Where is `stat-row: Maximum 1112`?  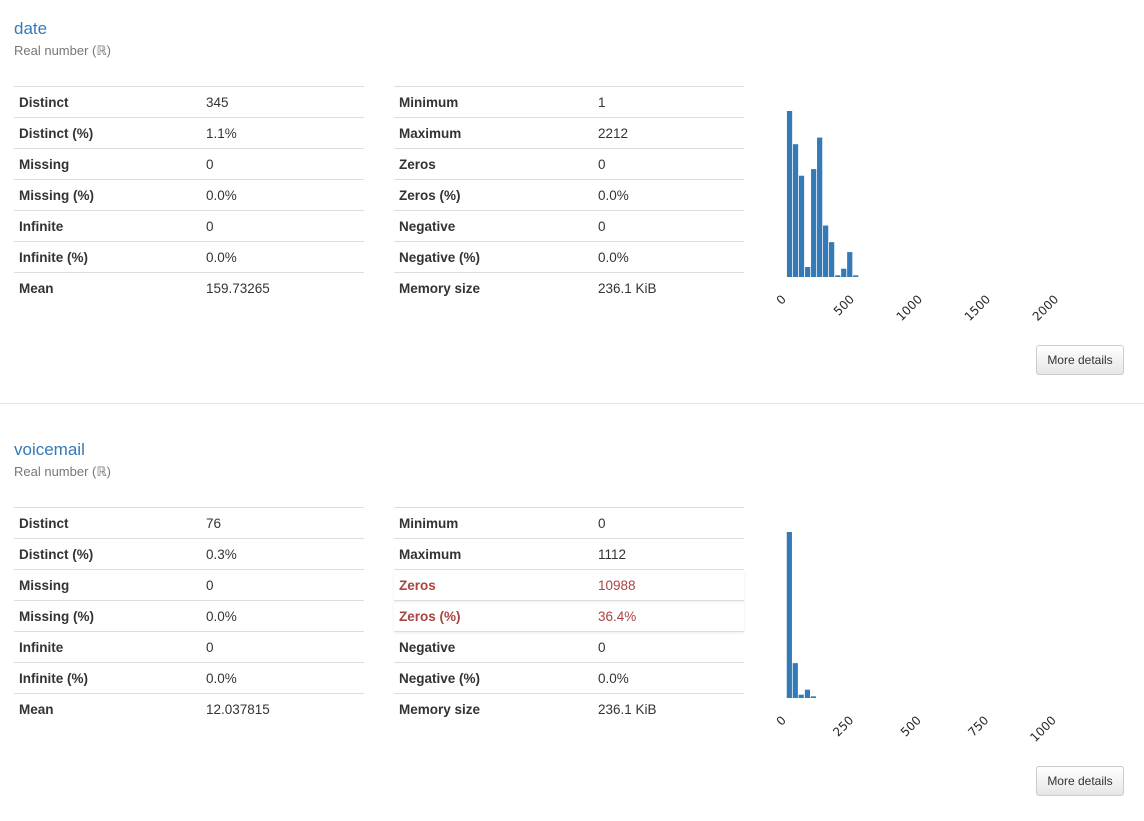 stat-row: Maximum 1112 is located at coordinates (569, 554).